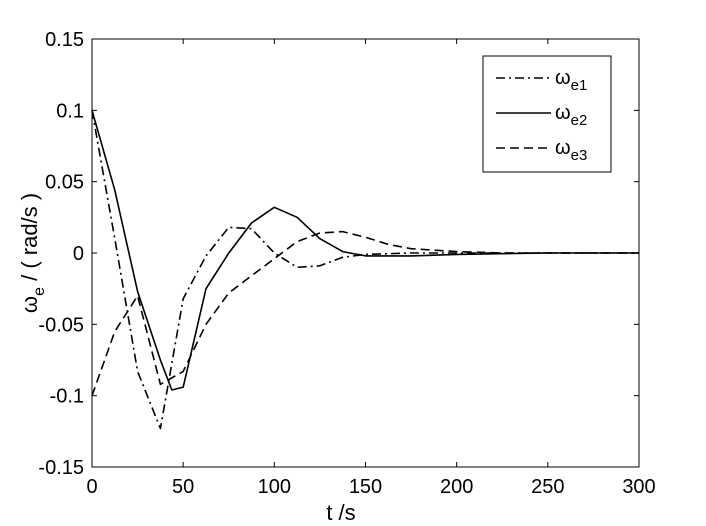  Describe the element at coordinates (39, 291) in the screenshot. I see `y-axis-label-subscript: e` at that location.